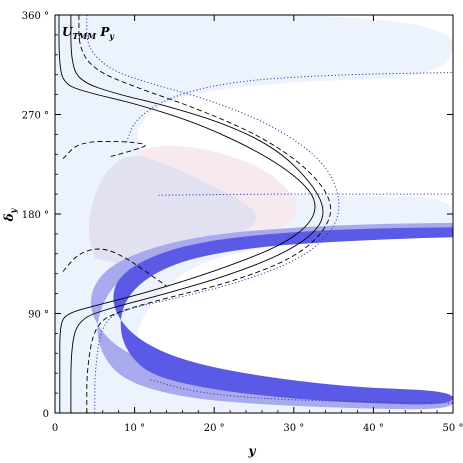 The height and width of the screenshot is (463, 463). I want to click on x-tick-label: 20 °, so click(214, 428).